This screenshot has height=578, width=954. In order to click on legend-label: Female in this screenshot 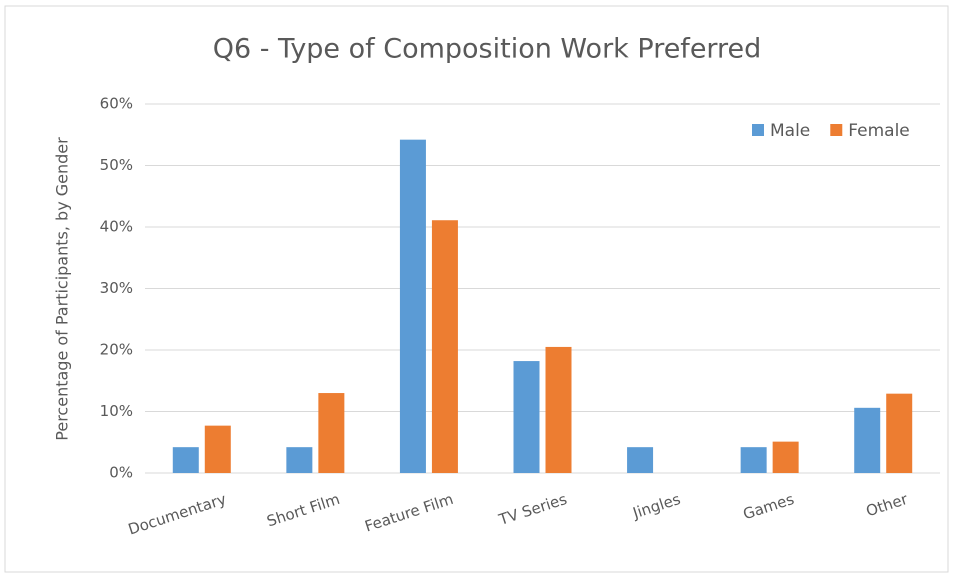, I will do `click(878, 131)`.